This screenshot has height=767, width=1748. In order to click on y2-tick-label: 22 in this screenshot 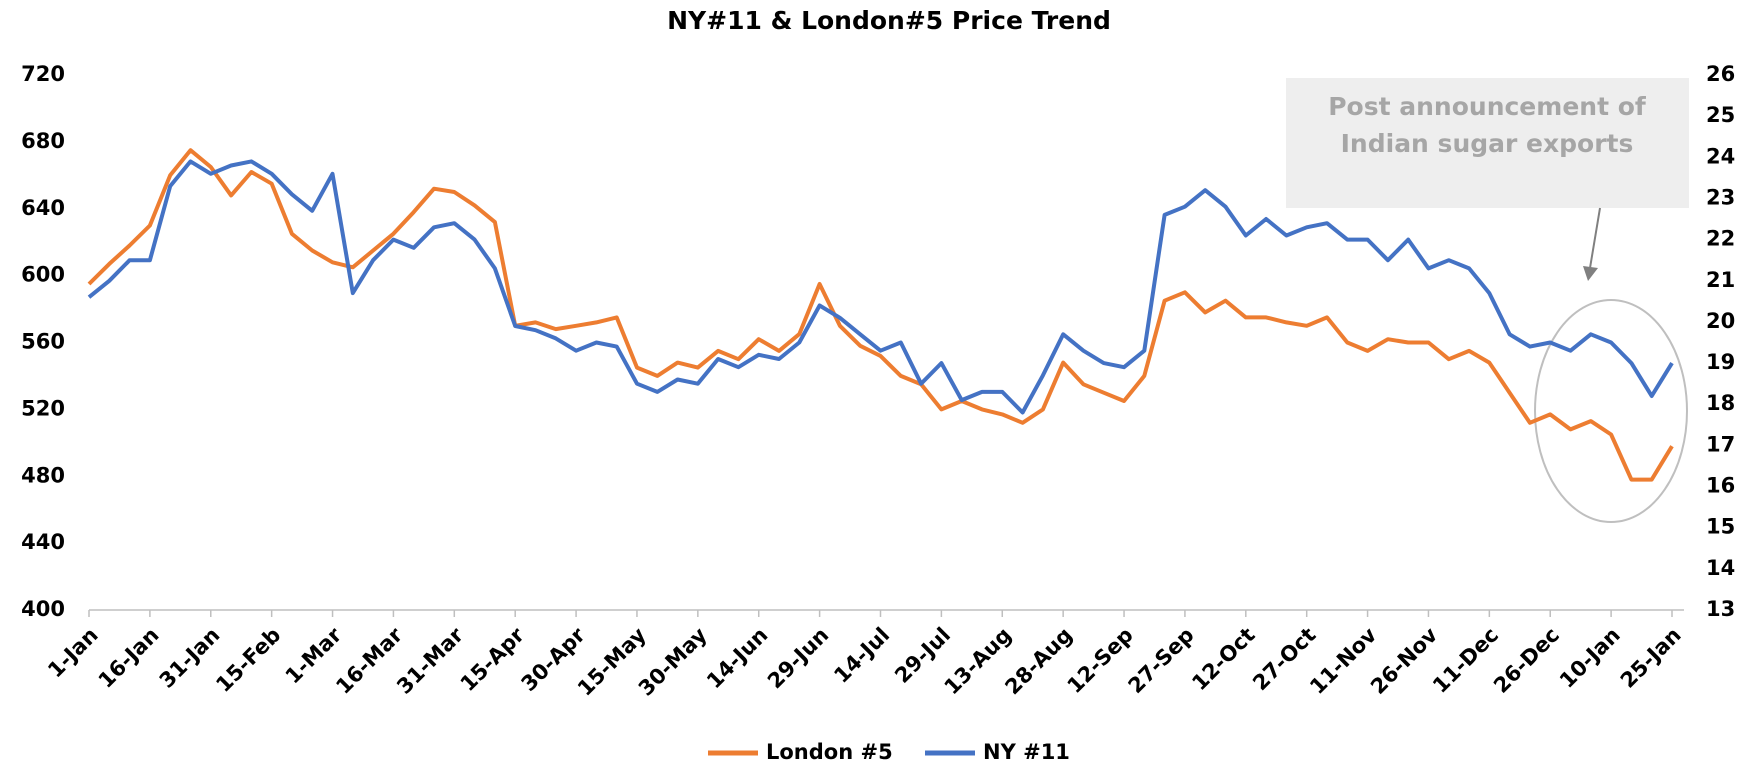, I will do `click(1720, 239)`.